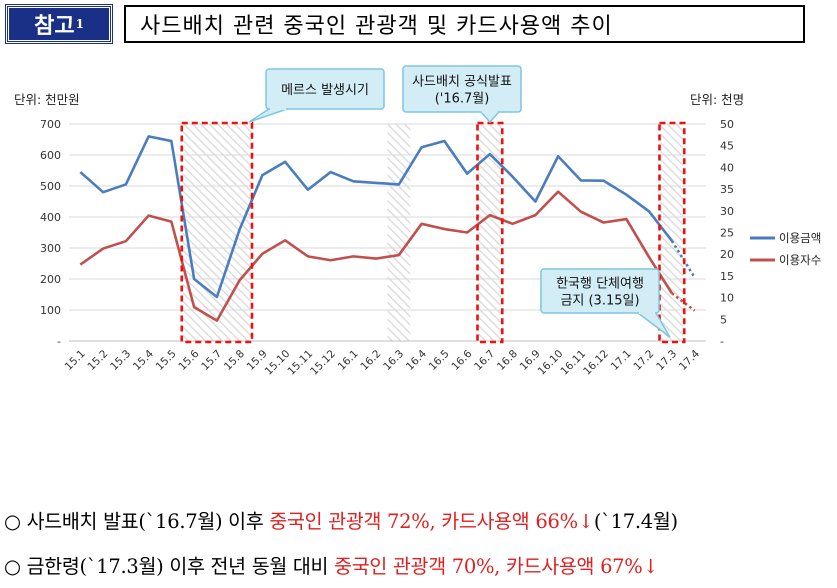 The height and width of the screenshot is (588, 837). What do you see at coordinates (722, 341) in the screenshot?
I see `right-tick-label: -` at bounding box center [722, 341].